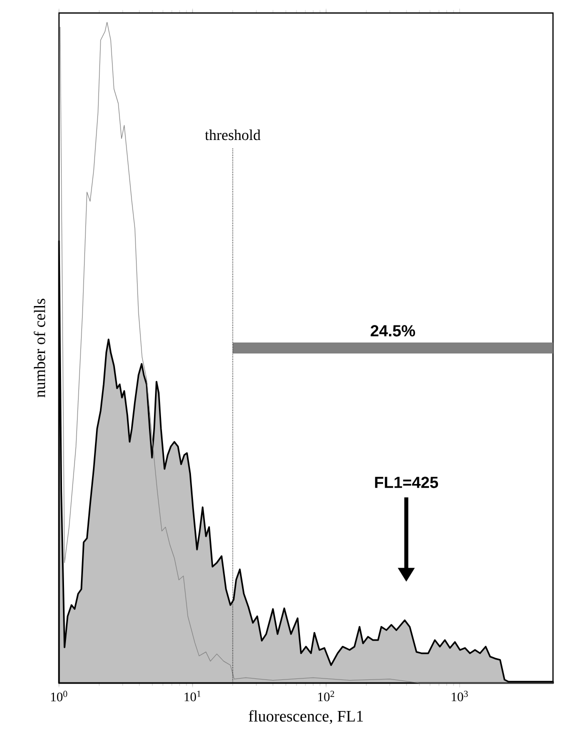 This screenshot has height=749, width=563. What do you see at coordinates (40, 348) in the screenshot?
I see `y-axis-title: number of cells` at bounding box center [40, 348].